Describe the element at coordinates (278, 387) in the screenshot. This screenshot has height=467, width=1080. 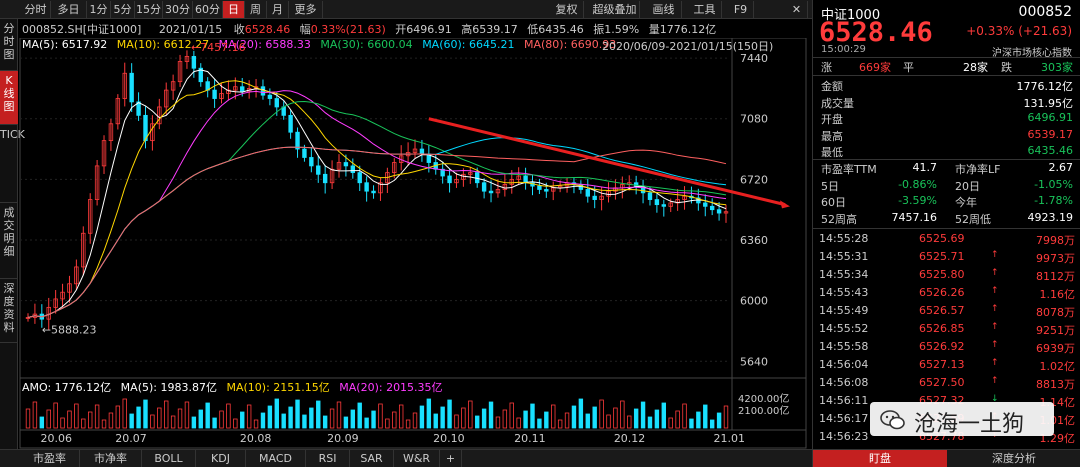
I see `amo-ma10-label: MA(10): 2151.15亿` at that location.